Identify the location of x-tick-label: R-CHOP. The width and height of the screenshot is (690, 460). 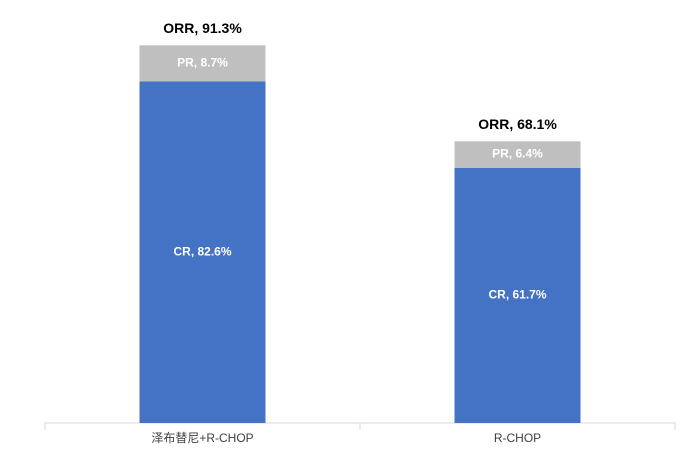
(517, 438).